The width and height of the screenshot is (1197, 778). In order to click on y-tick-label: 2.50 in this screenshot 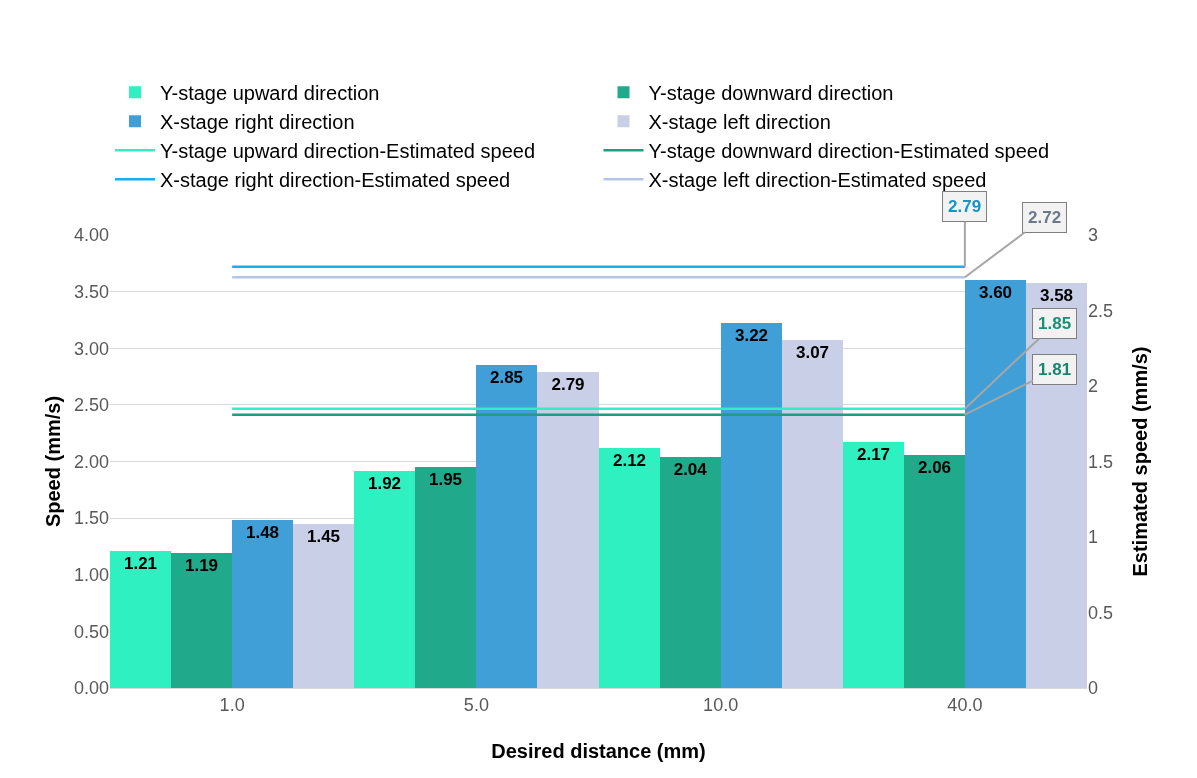, I will do `click(91, 405)`.